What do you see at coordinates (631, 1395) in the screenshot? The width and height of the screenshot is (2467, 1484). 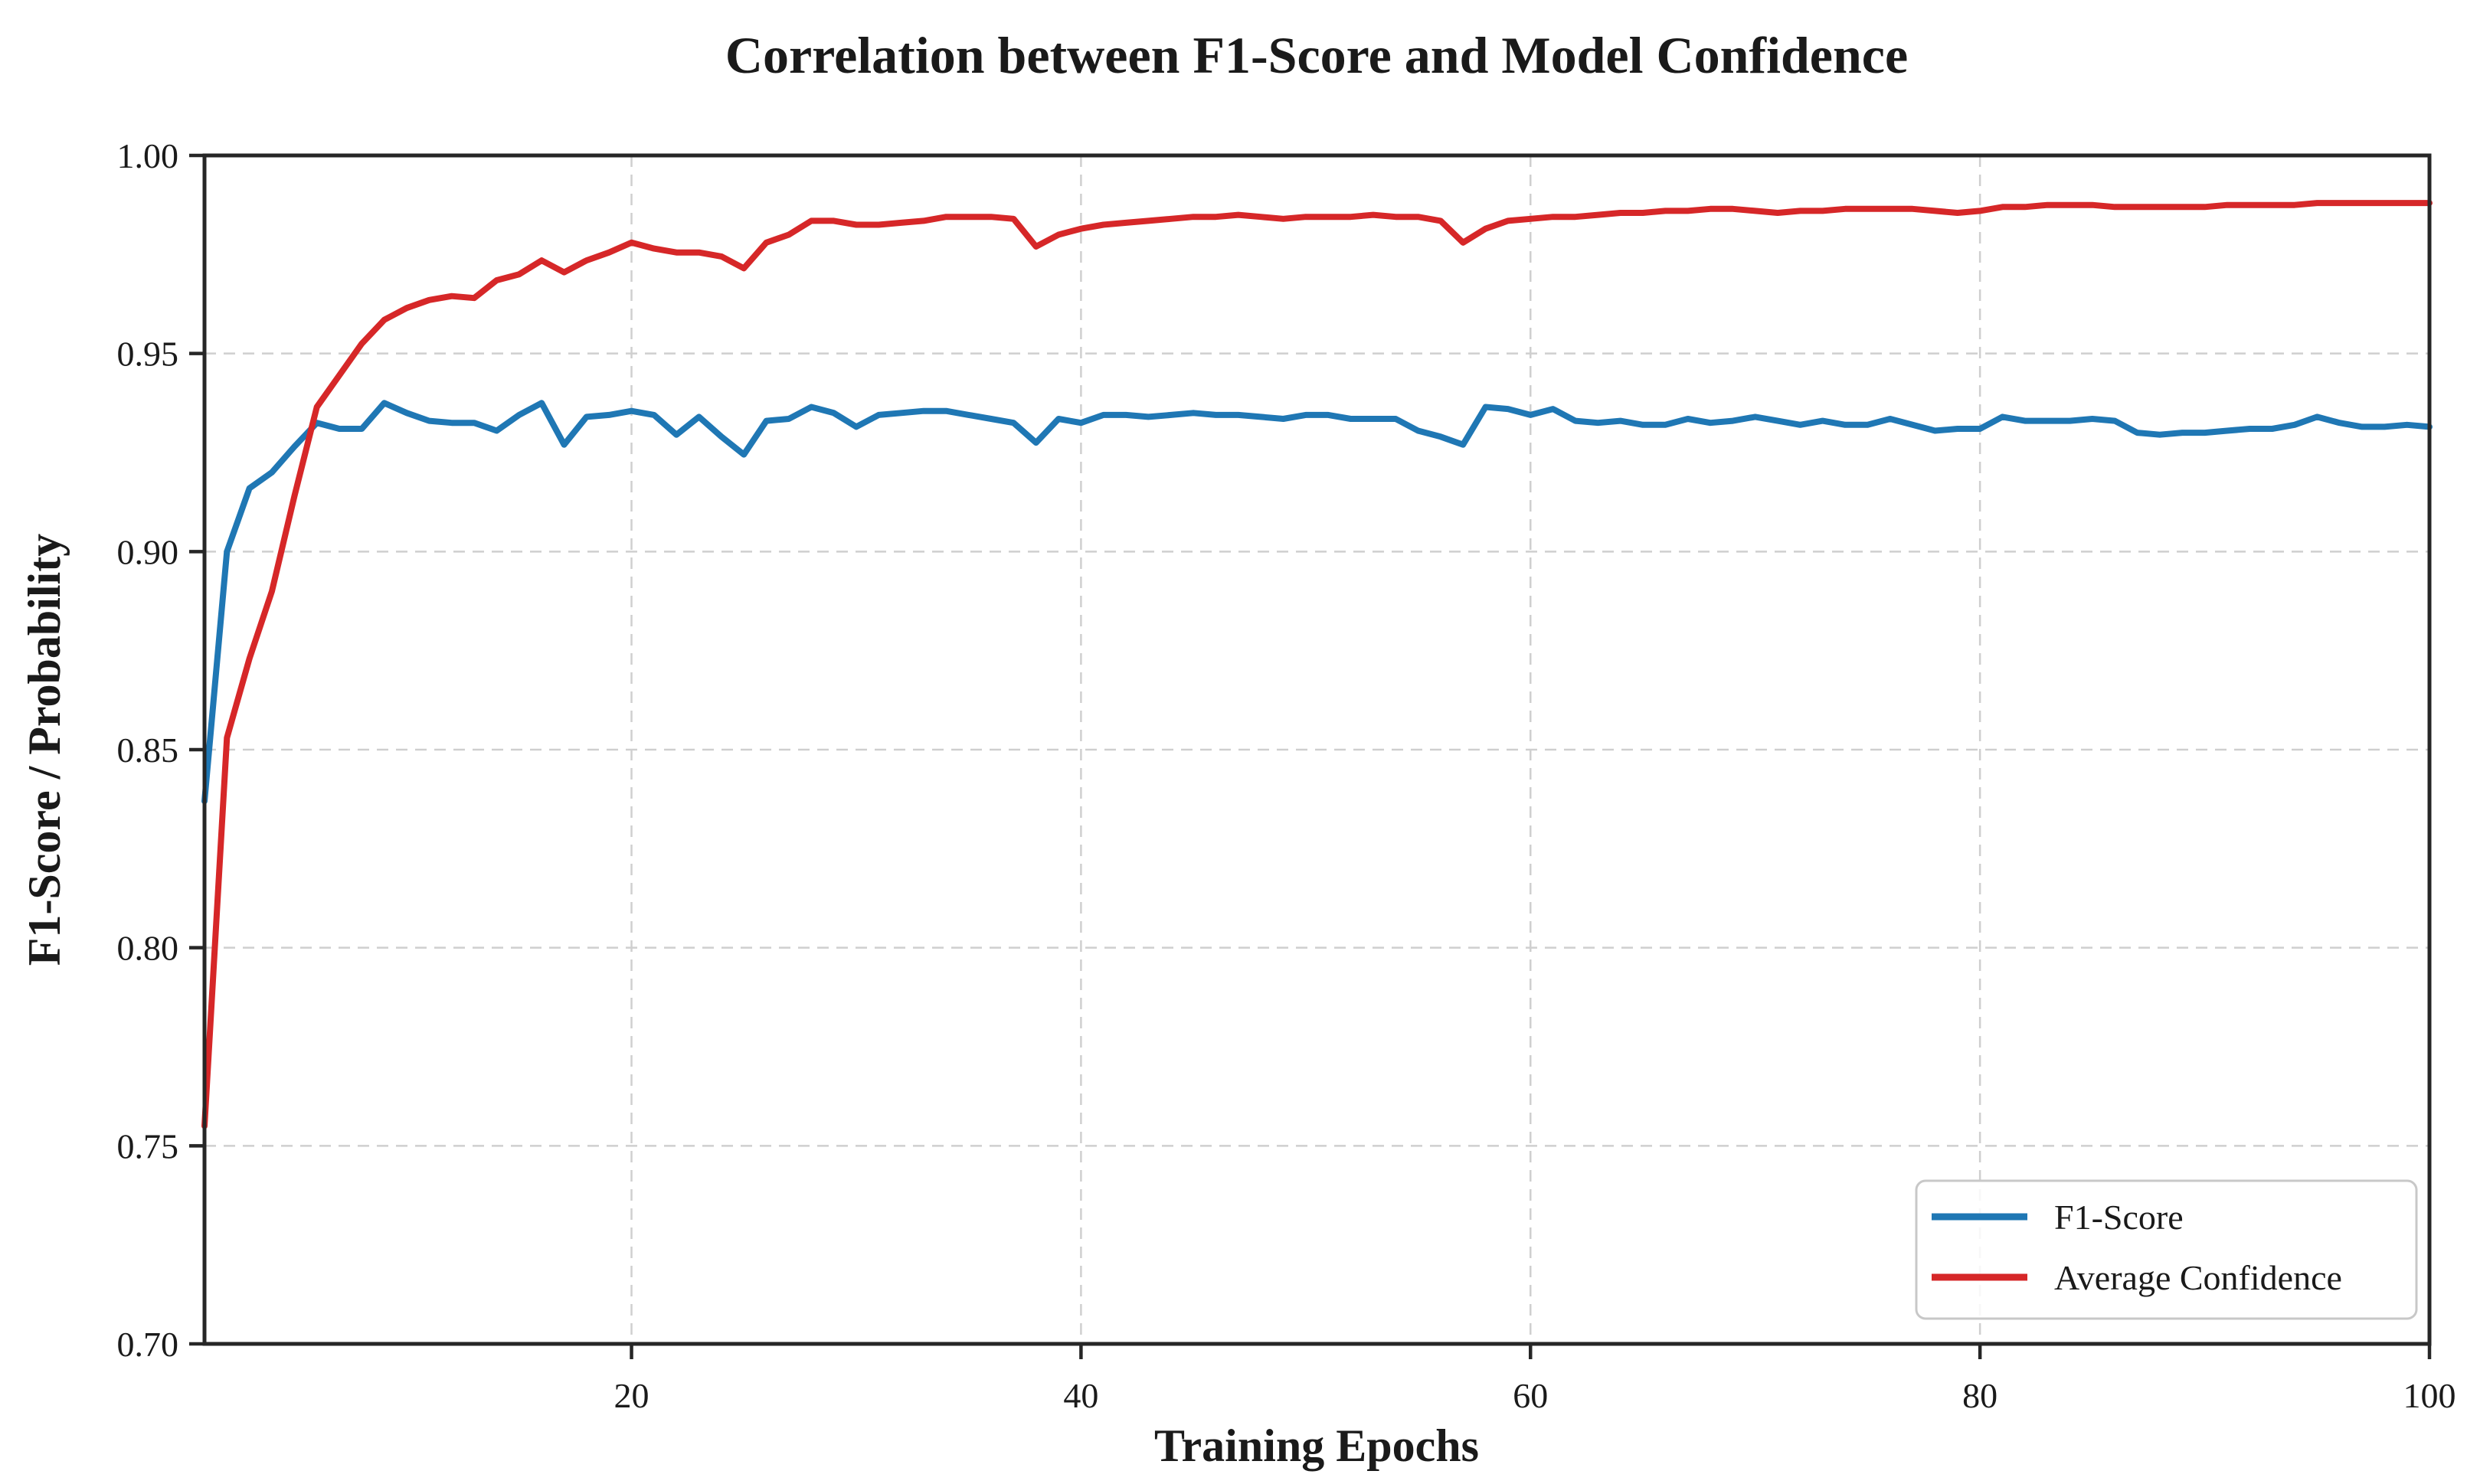 I see `x-tick-label: 20` at bounding box center [631, 1395].